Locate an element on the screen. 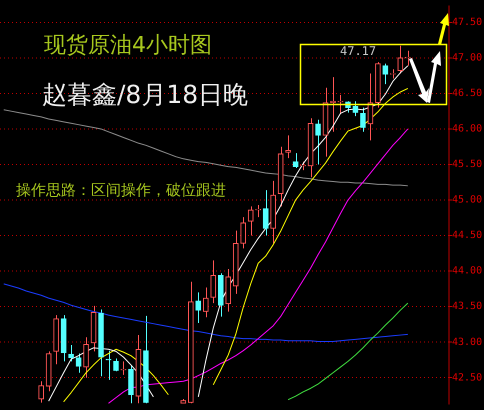  y-tick-label: 46.50 is located at coordinates (467, 94).